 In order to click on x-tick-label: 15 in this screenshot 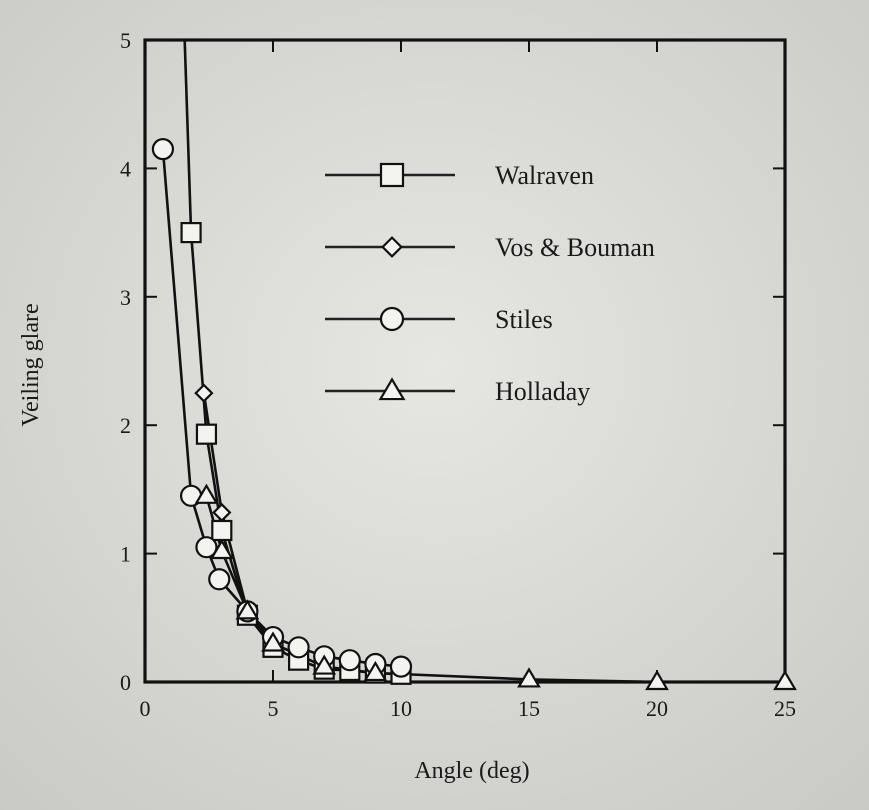, I will do `click(529, 708)`.